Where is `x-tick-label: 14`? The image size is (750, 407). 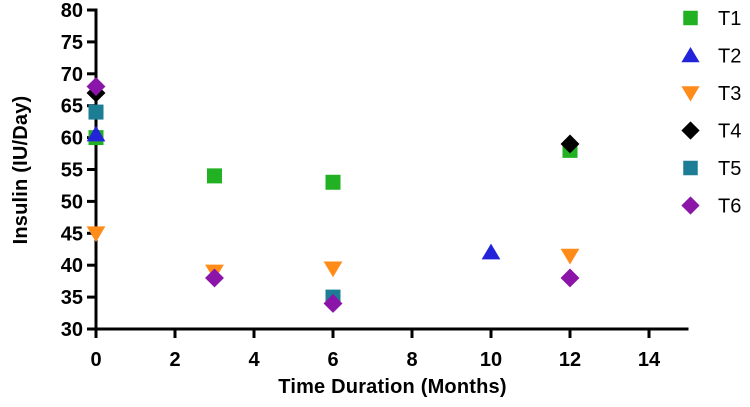
x-tick-label: 14 is located at coordinates (649, 360).